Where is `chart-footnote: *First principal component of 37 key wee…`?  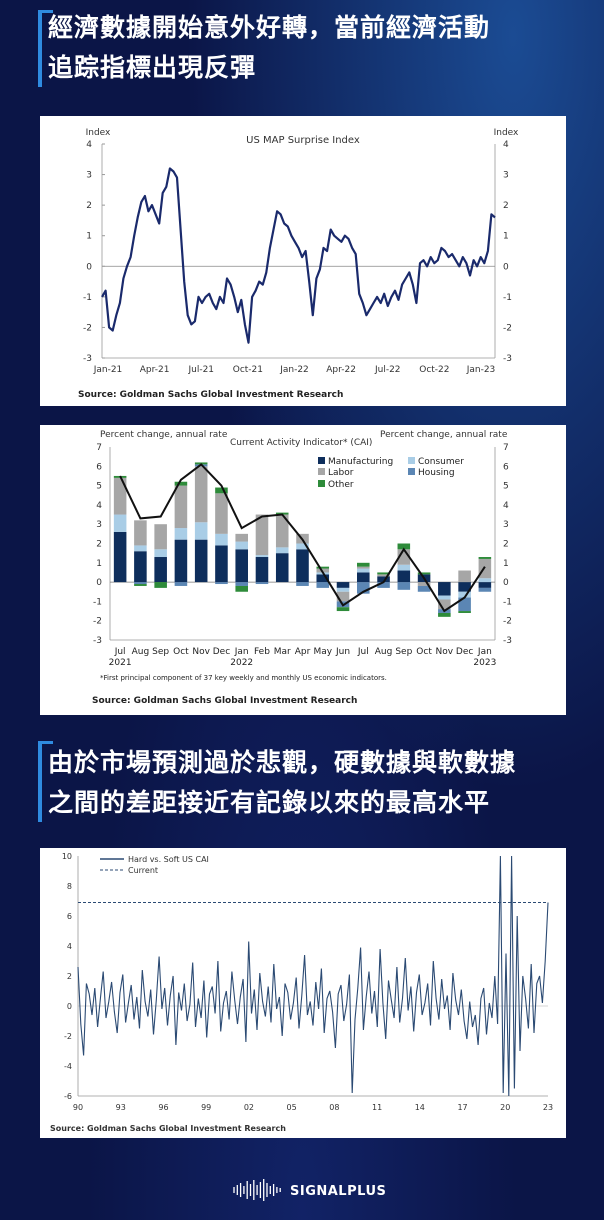 chart-footnote: *First principal component of 37 key wee… is located at coordinates (243, 678).